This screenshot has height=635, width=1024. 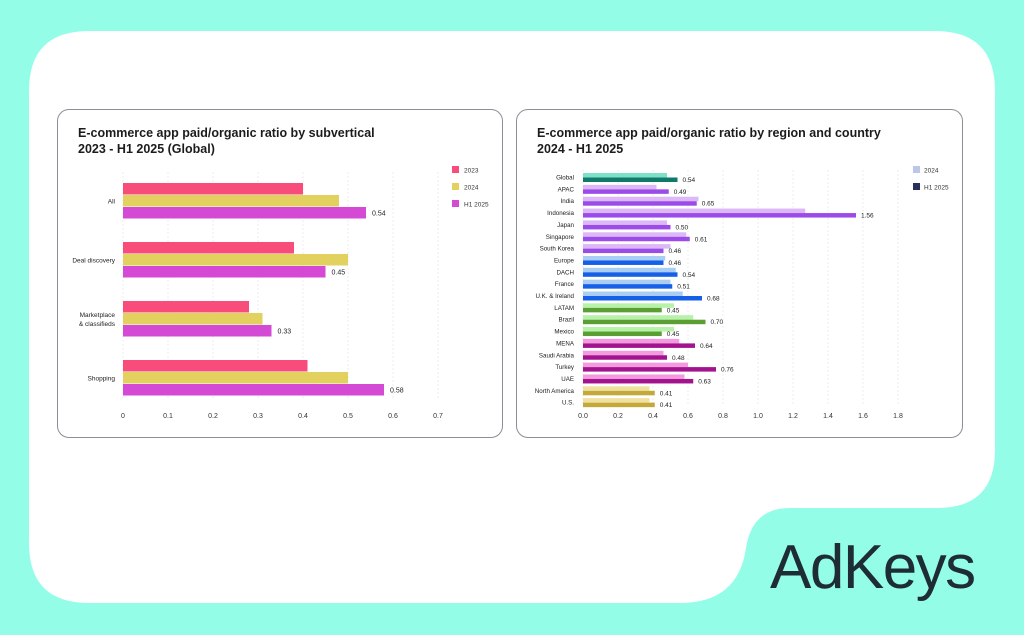 I want to click on category-label: Europe, so click(x=564, y=260).